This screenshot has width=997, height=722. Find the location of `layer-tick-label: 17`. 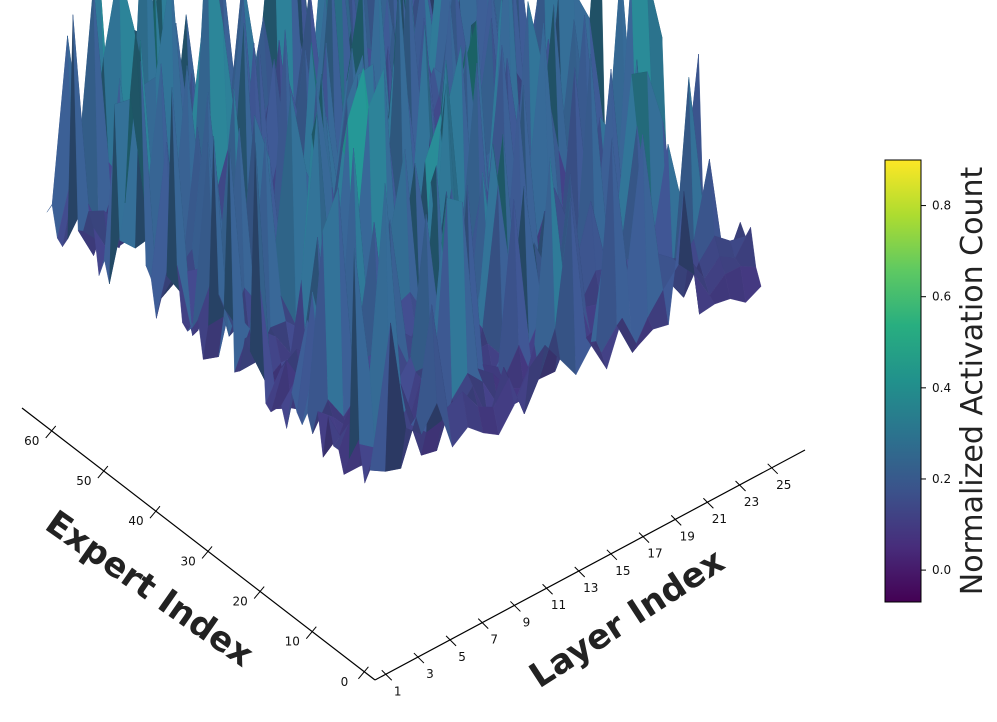

layer-tick-label: 17 is located at coordinates (654, 554).